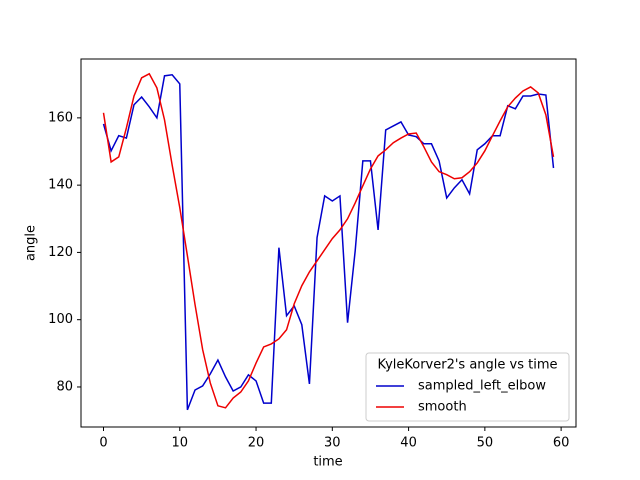 The width and height of the screenshot is (640, 480). I want to click on y-axis-label: angle, so click(31, 243).